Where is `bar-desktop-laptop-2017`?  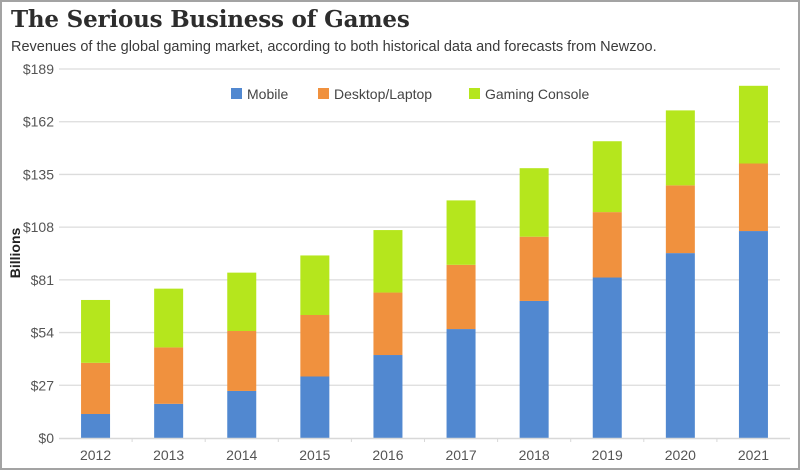 bar-desktop-laptop-2017 is located at coordinates (461, 297).